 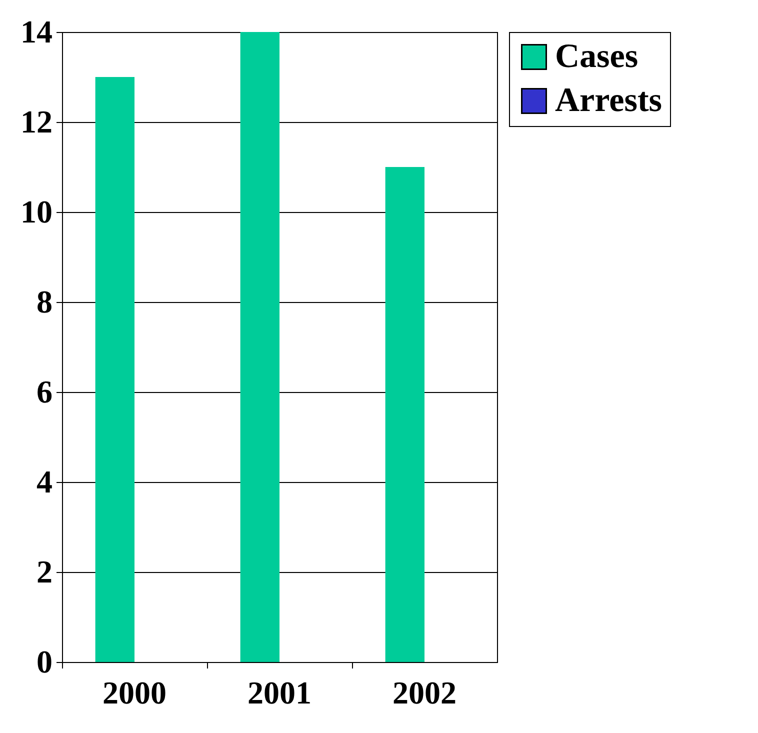 What do you see at coordinates (44, 662) in the screenshot?
I see `y-tick-label: 0` at bounding box center [44, 662].